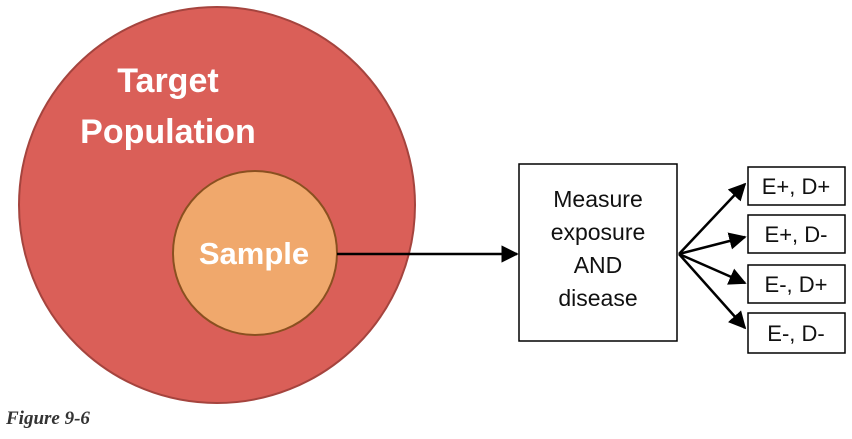 The width and height of the screenshot is (852, 439). I want to click on outcome-label-3: E-, D+, so click(796, 284).